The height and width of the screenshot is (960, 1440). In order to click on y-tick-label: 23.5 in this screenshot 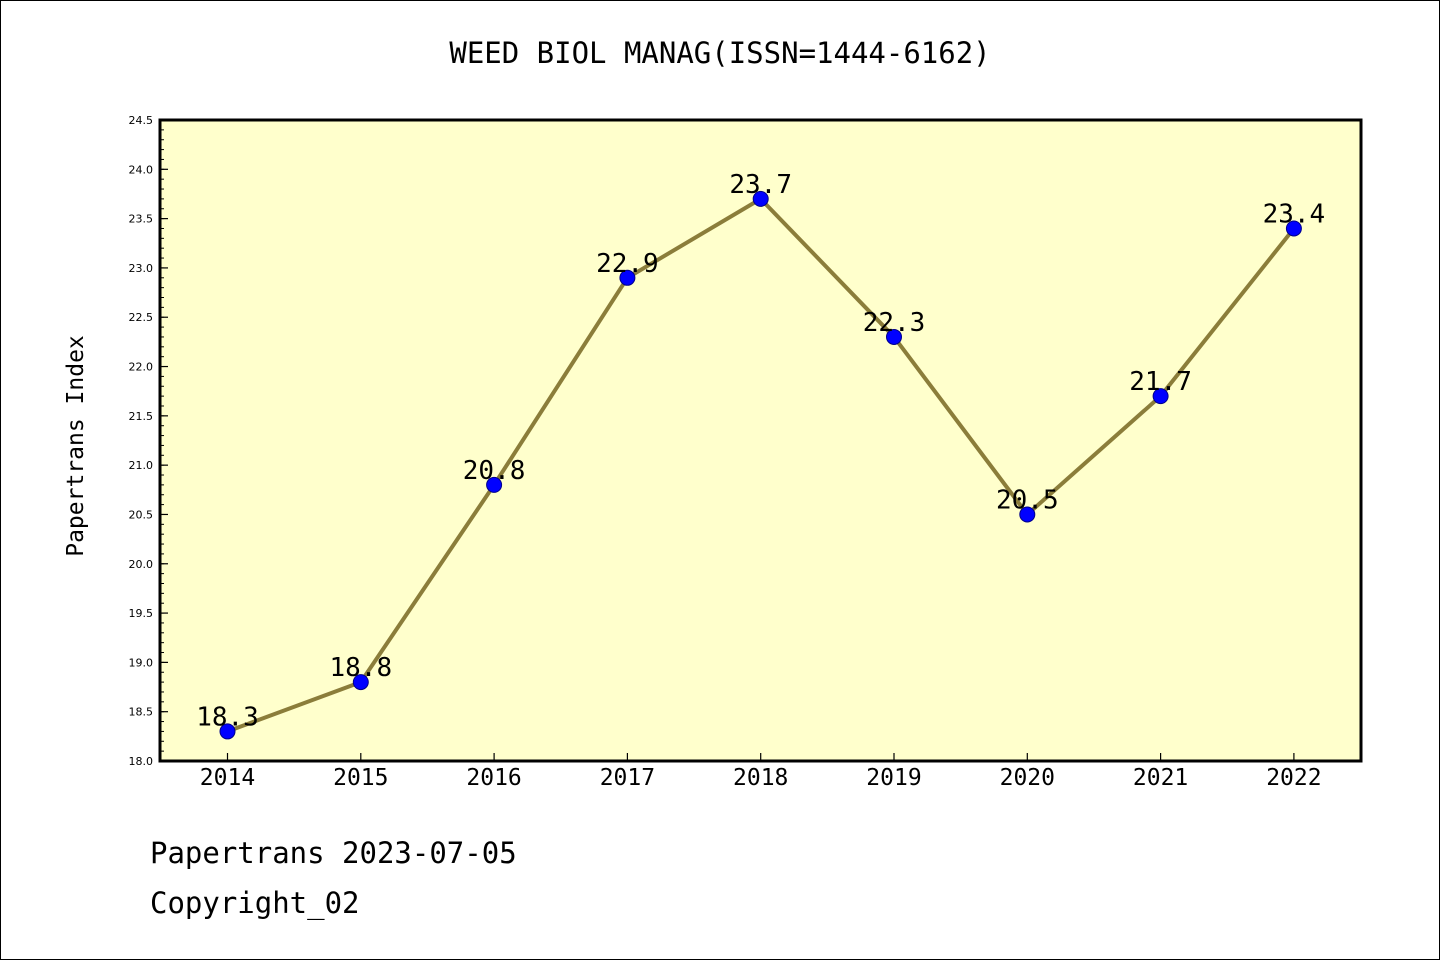, I will do `click(141, 219)`.